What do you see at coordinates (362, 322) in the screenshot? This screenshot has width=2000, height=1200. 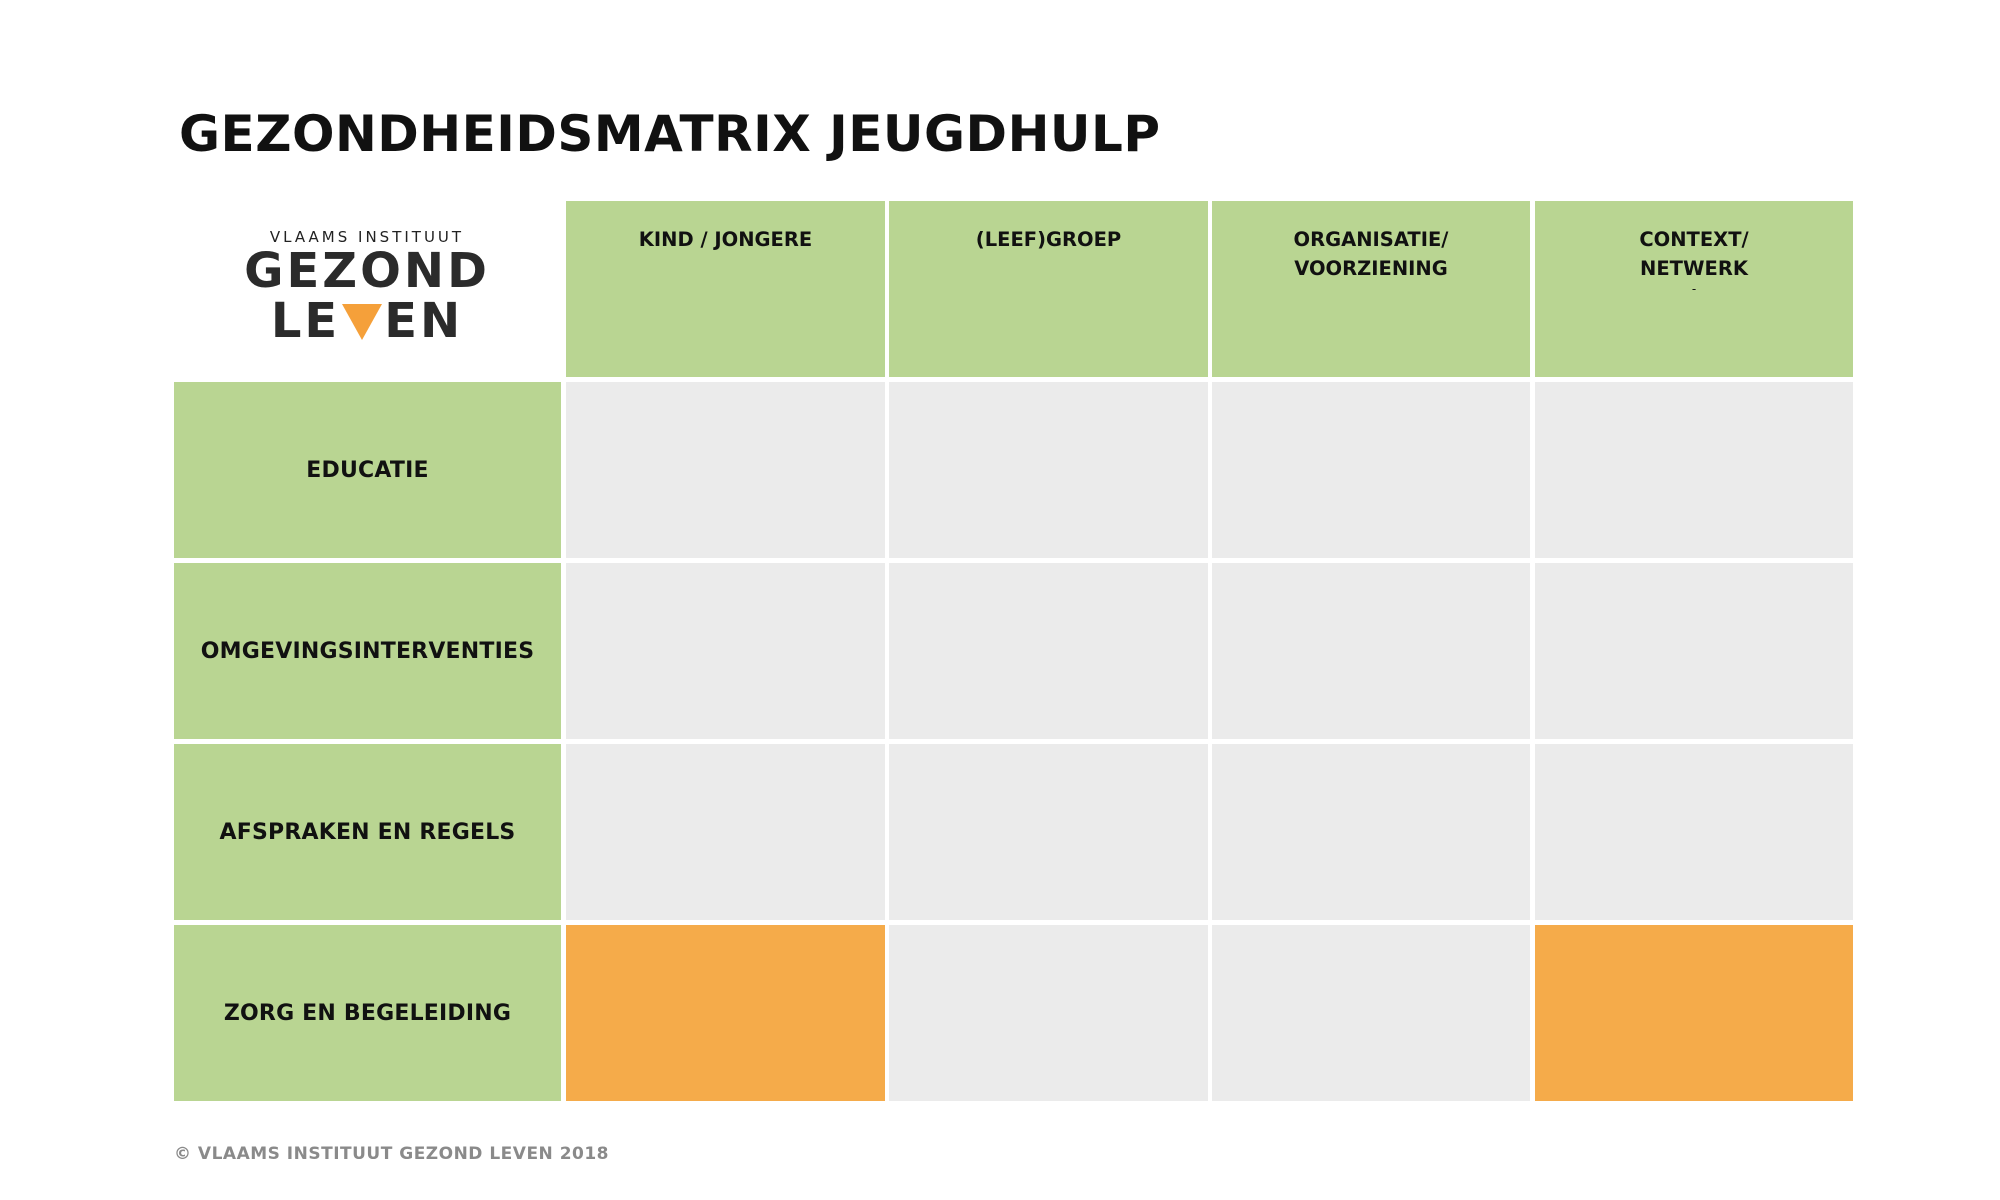 I see `logo-triangle-icon` at bounding box center [362, 322].